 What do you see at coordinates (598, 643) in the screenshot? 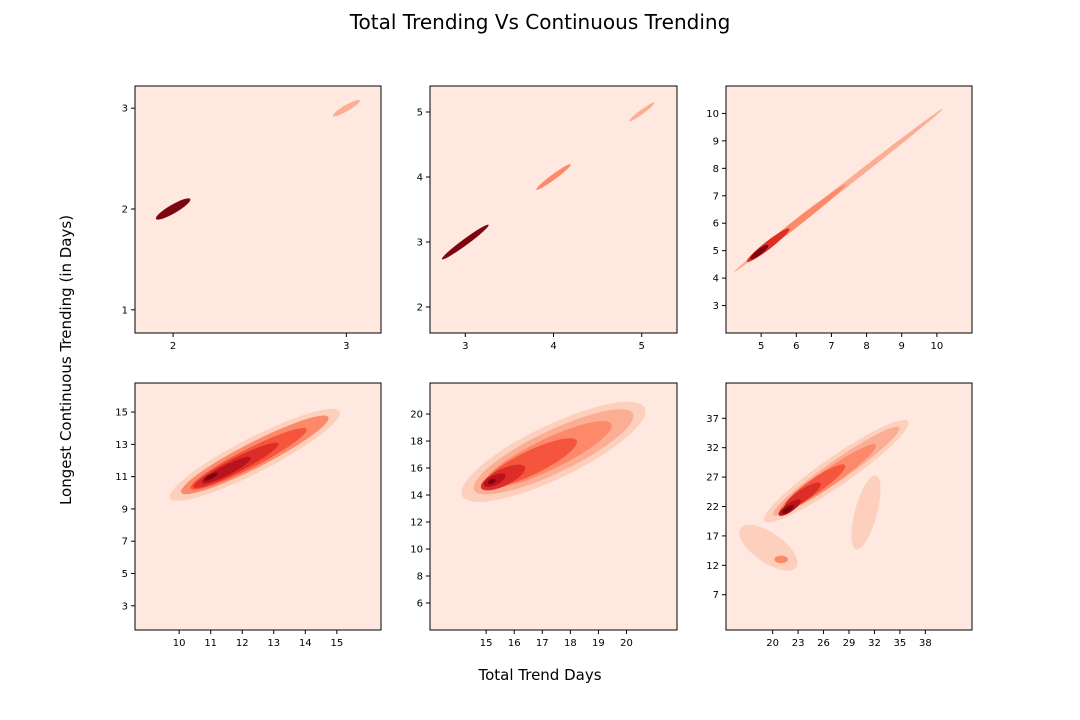
I see `x-tick-label: 19` at bounding box center [598, 643].